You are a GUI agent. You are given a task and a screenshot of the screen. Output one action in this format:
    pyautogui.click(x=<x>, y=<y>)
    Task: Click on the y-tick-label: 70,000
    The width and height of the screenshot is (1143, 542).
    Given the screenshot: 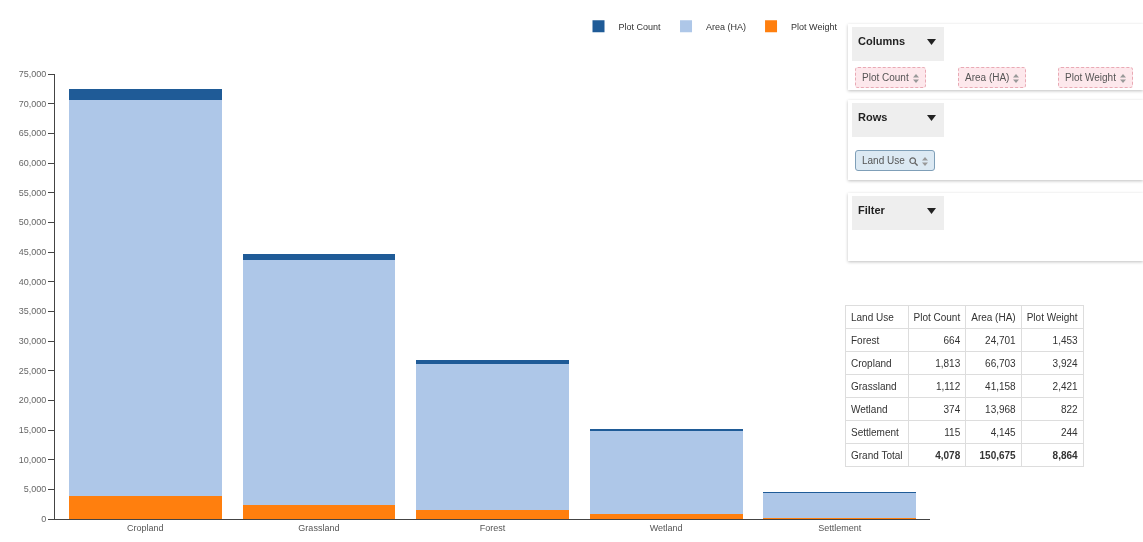 What is the action you would take?
    pyautogui.click(x=32, y=103)
    